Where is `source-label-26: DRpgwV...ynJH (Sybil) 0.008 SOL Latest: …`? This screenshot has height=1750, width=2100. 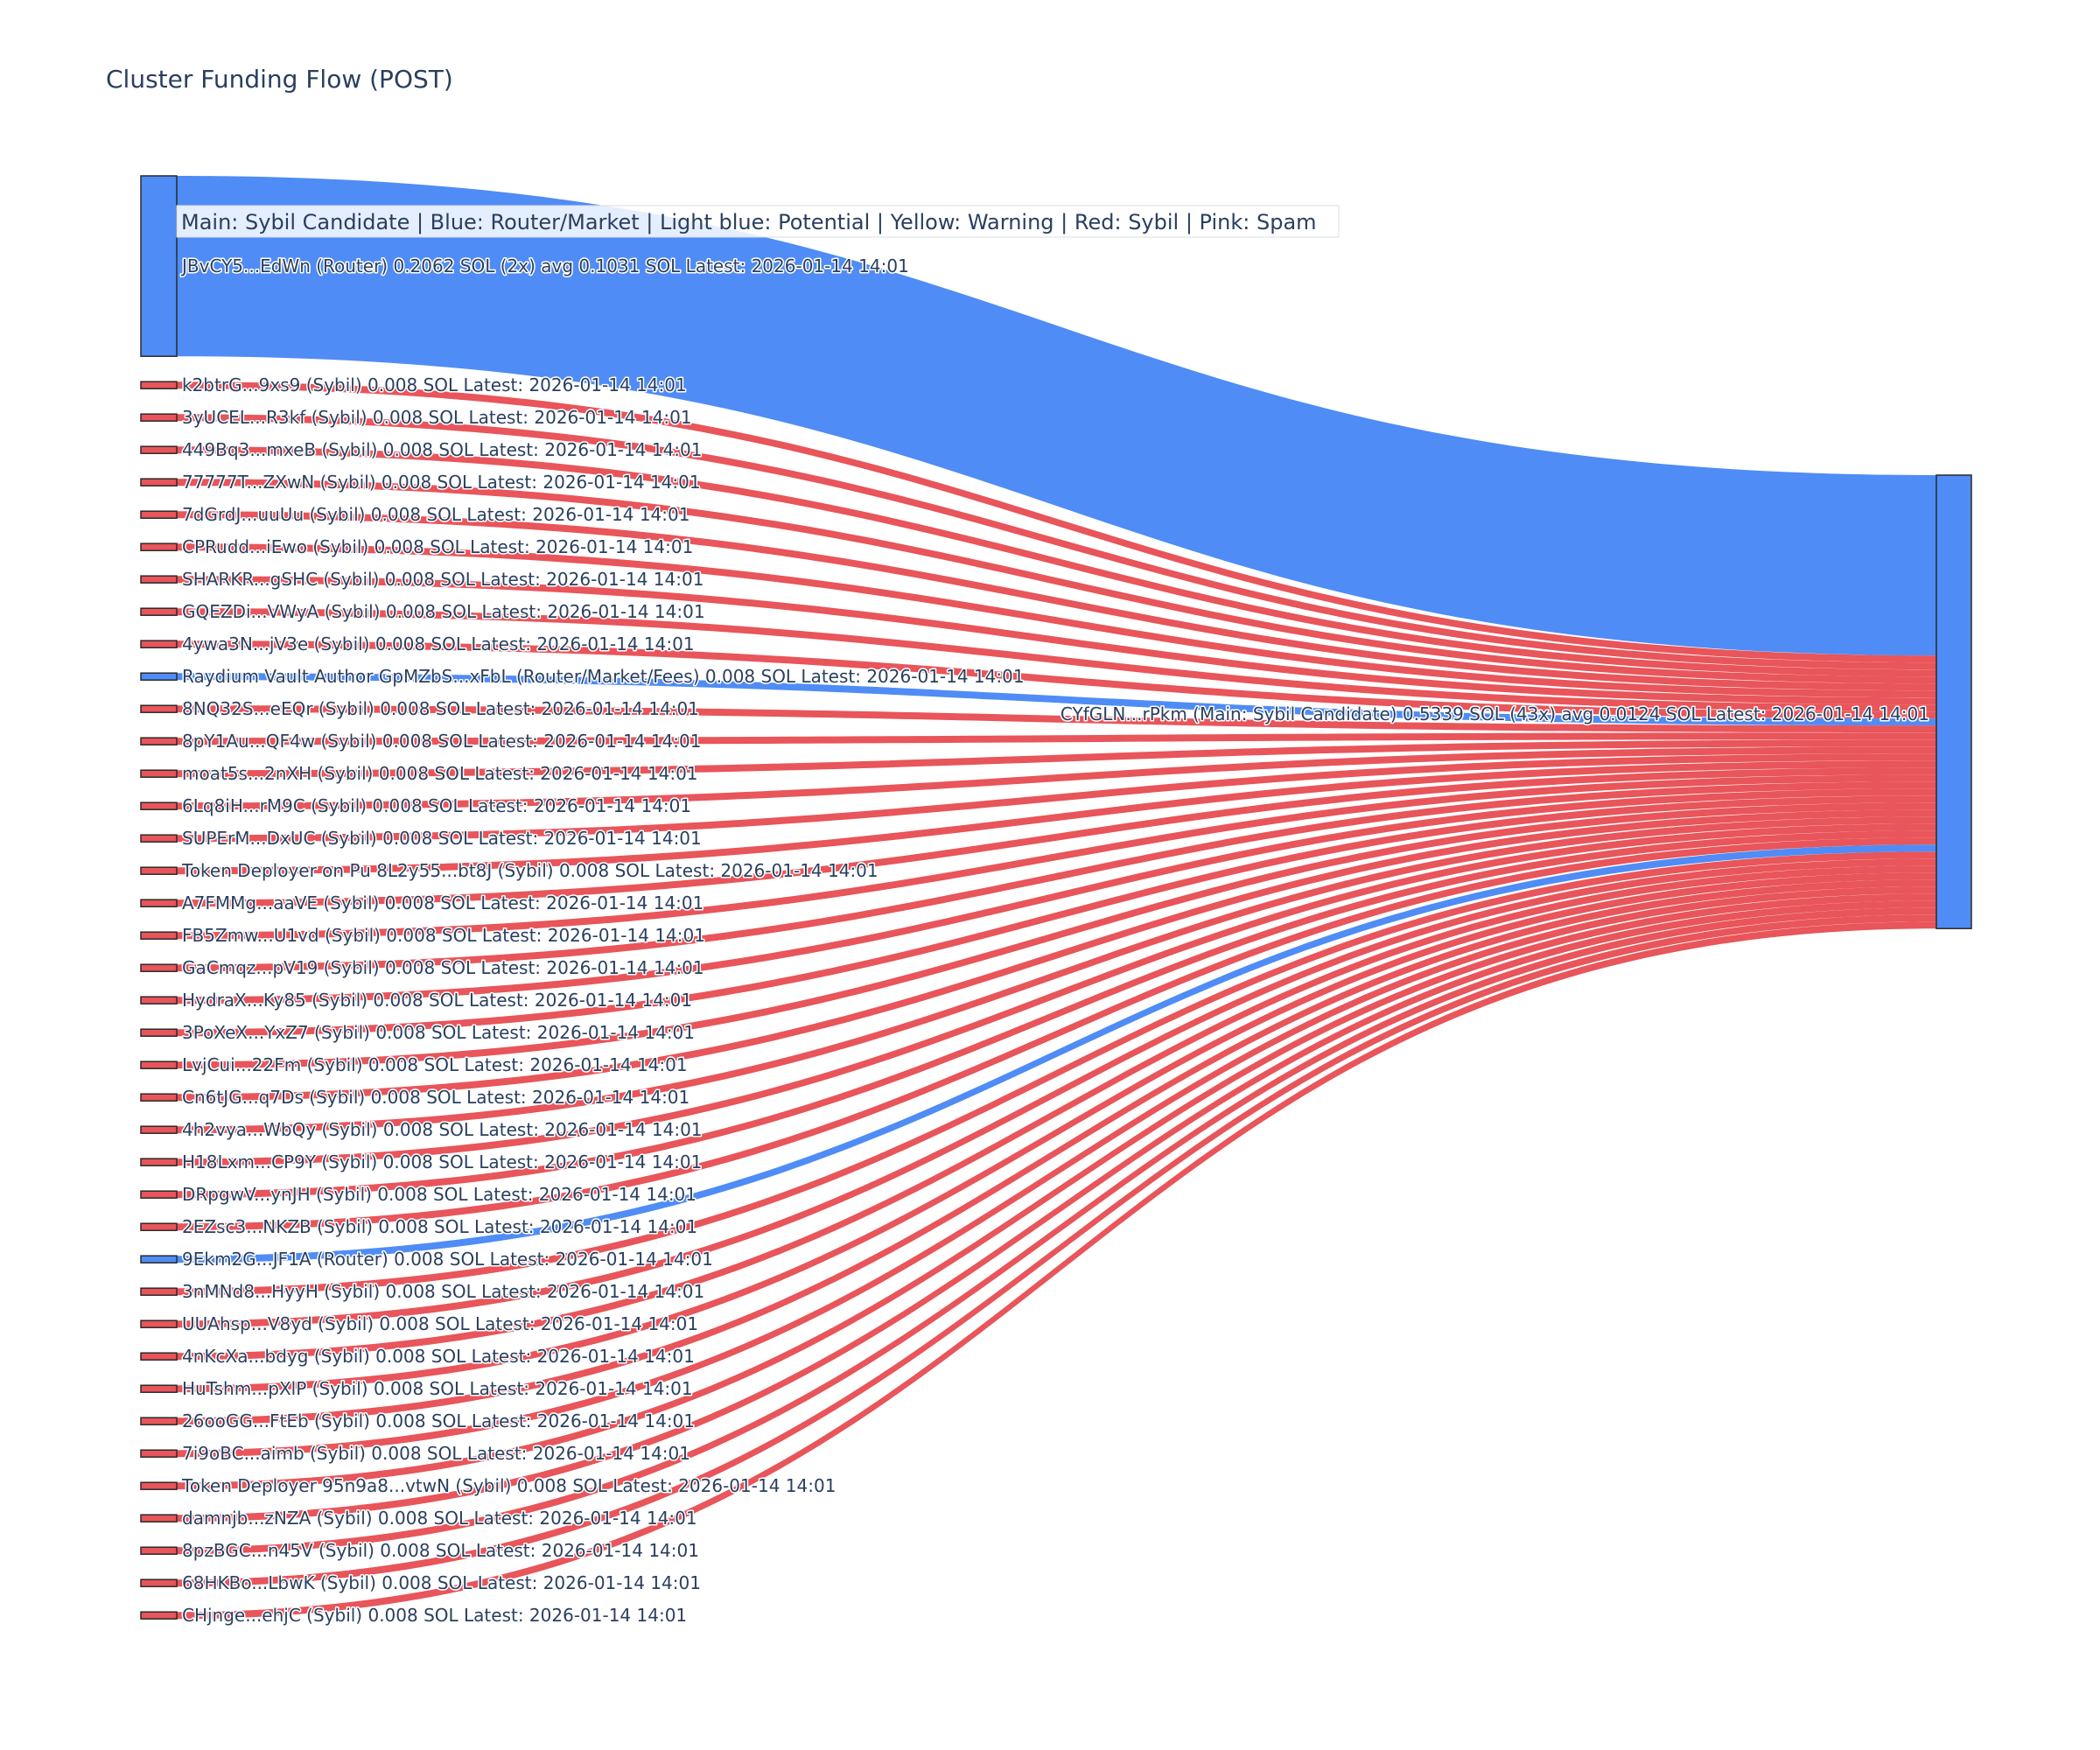
source-label-26: DRpgwV...ynJH (Sybil) 0.008 SOL Latest: … is located at coordinates (439, 1194).